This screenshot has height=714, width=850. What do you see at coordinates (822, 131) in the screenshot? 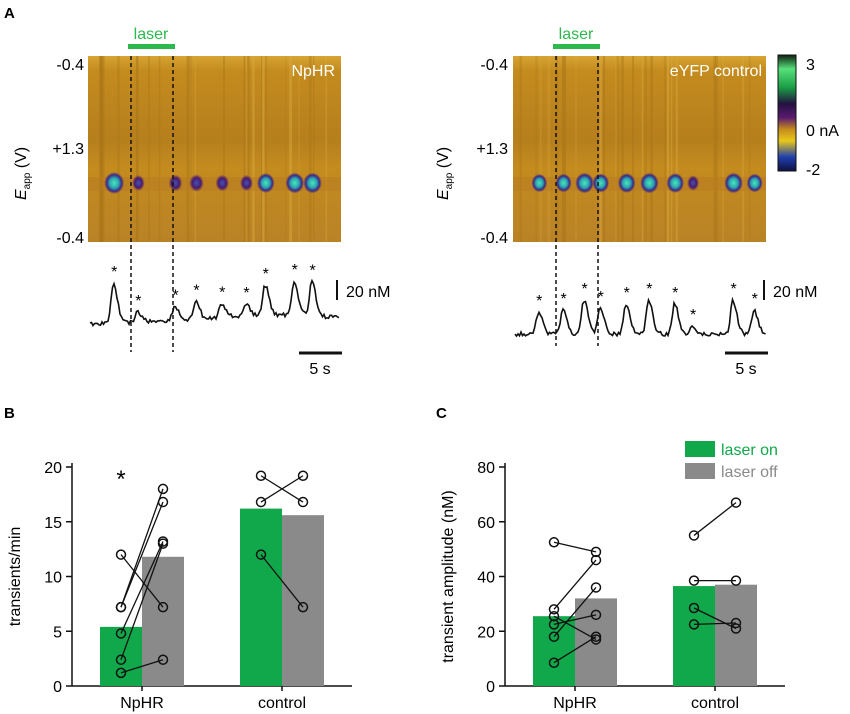
I see `colorbar-zero-label: 0 nA` at bounding box center [822, 131].